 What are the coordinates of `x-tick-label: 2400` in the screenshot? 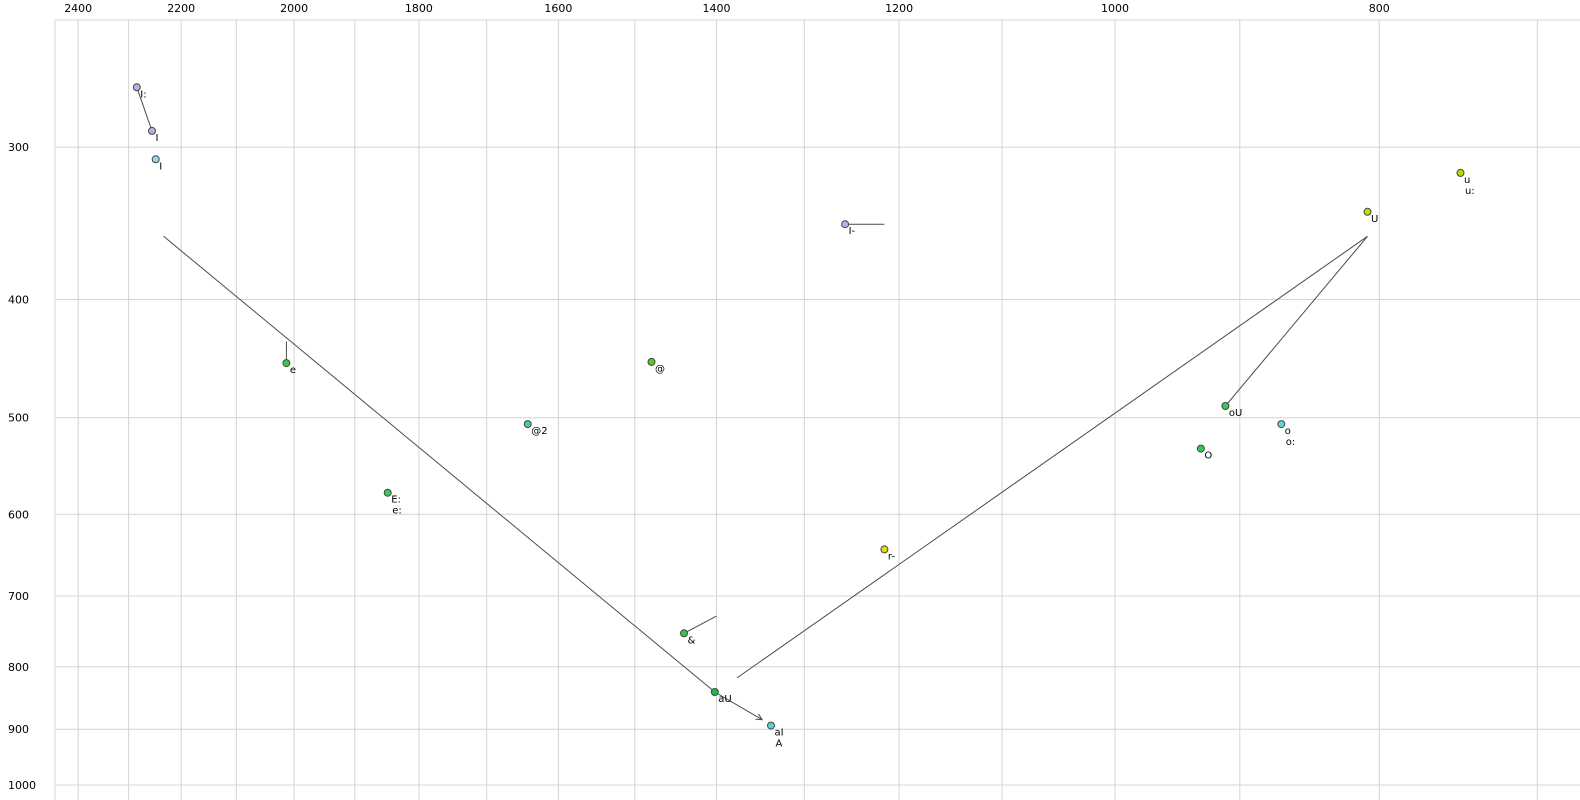 It's located at (78, 8).